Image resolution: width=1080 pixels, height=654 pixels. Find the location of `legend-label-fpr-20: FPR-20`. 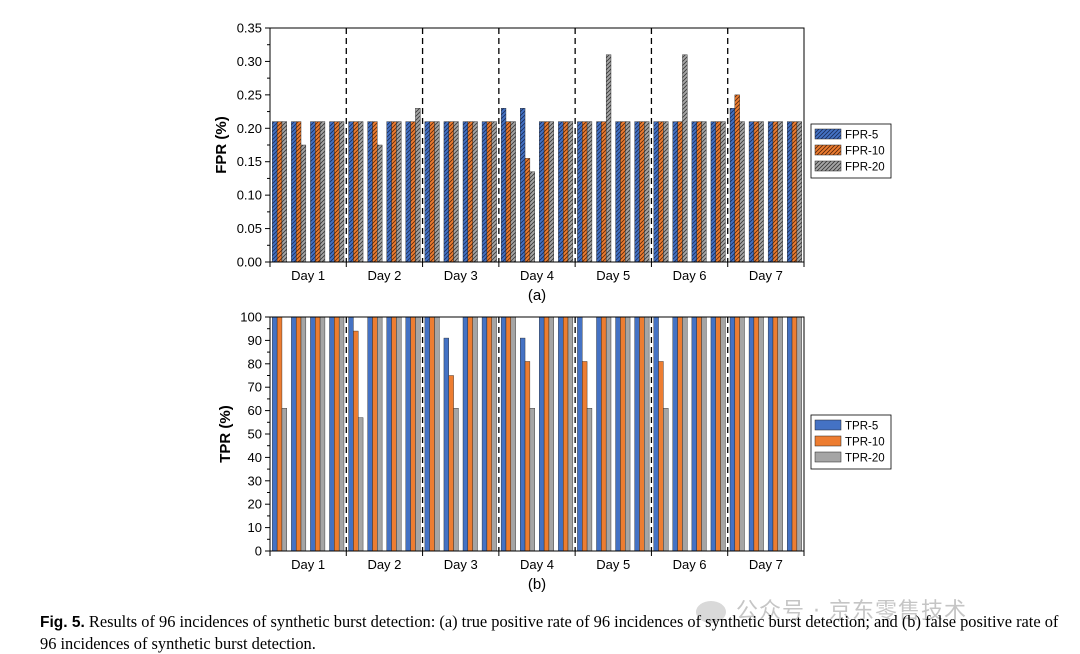

legend-label-fpr-20: FPR-20 is located at coordinates (865, 168).